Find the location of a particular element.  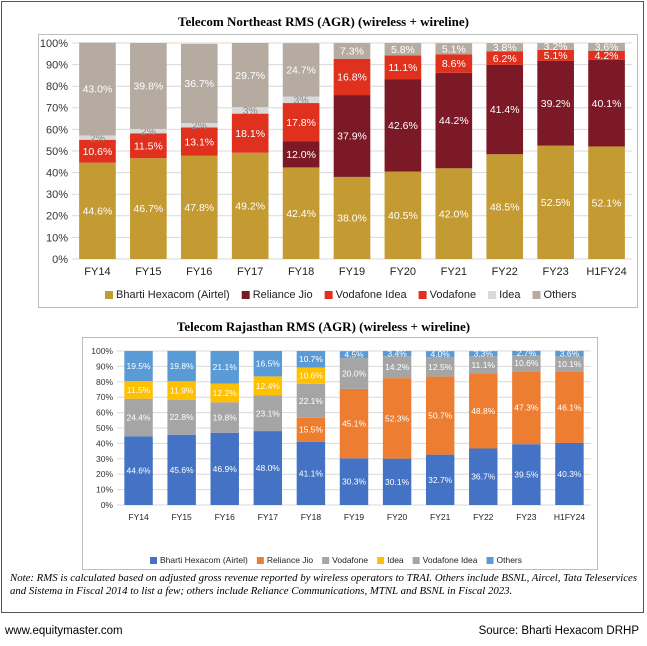

rajasthan-data-label: 3.3% is located at coordinates (484, 354).